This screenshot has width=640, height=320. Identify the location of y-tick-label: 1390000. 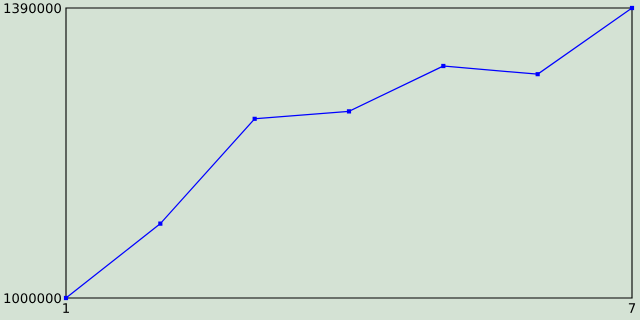
(32, 8).